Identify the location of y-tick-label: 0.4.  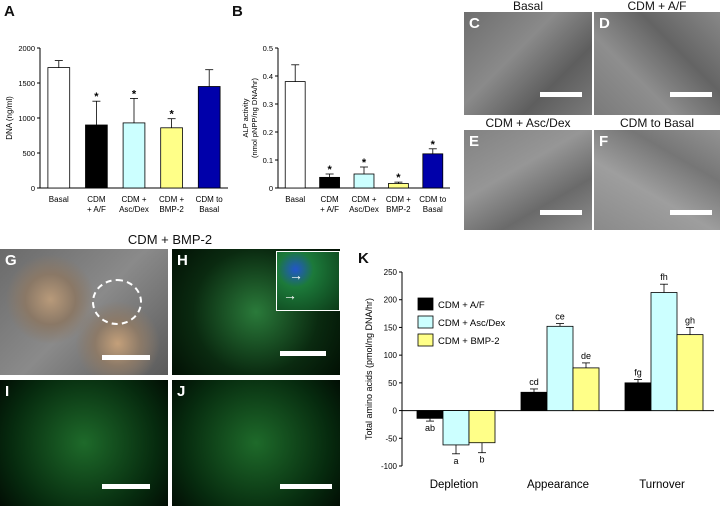
(268, 76).